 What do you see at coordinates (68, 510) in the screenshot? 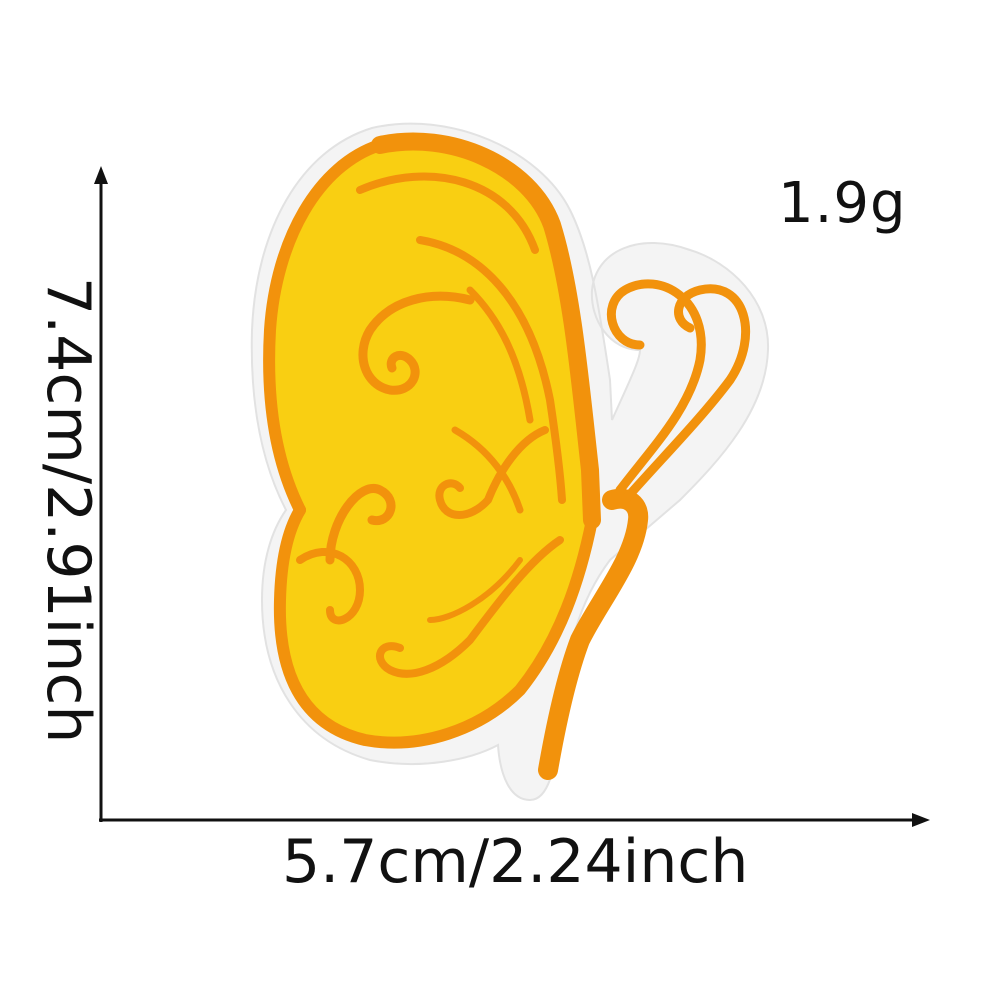
I see `height-label: 7.4cm/2.91inch` at bounding box center [68, 510].